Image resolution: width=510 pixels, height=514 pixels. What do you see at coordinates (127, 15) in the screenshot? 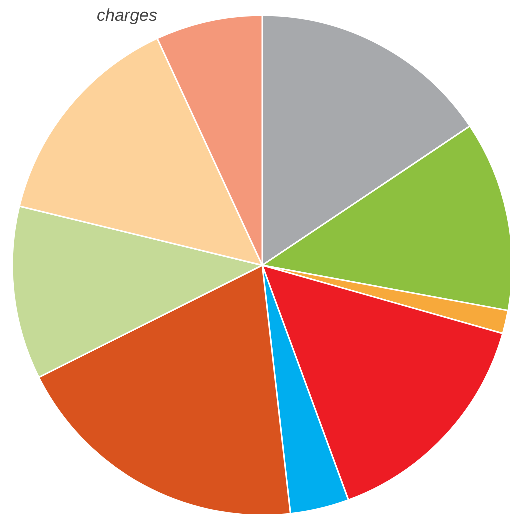
I see `slice-label: charges` at bounding box center [127, 15].